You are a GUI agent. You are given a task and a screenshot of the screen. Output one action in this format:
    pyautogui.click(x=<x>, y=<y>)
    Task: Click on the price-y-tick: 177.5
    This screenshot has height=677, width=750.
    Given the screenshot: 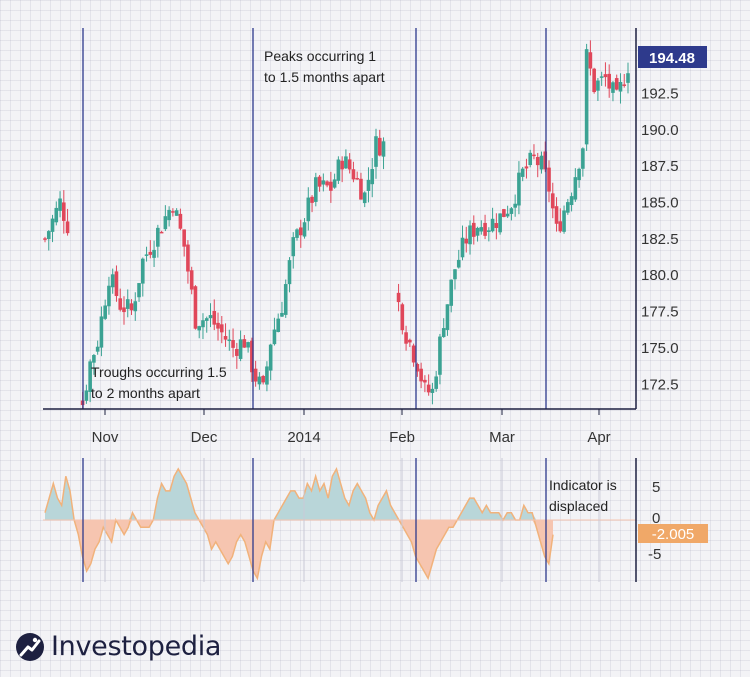 What is the action you would take?
    pyautogui.click(x=660, y=312)
    